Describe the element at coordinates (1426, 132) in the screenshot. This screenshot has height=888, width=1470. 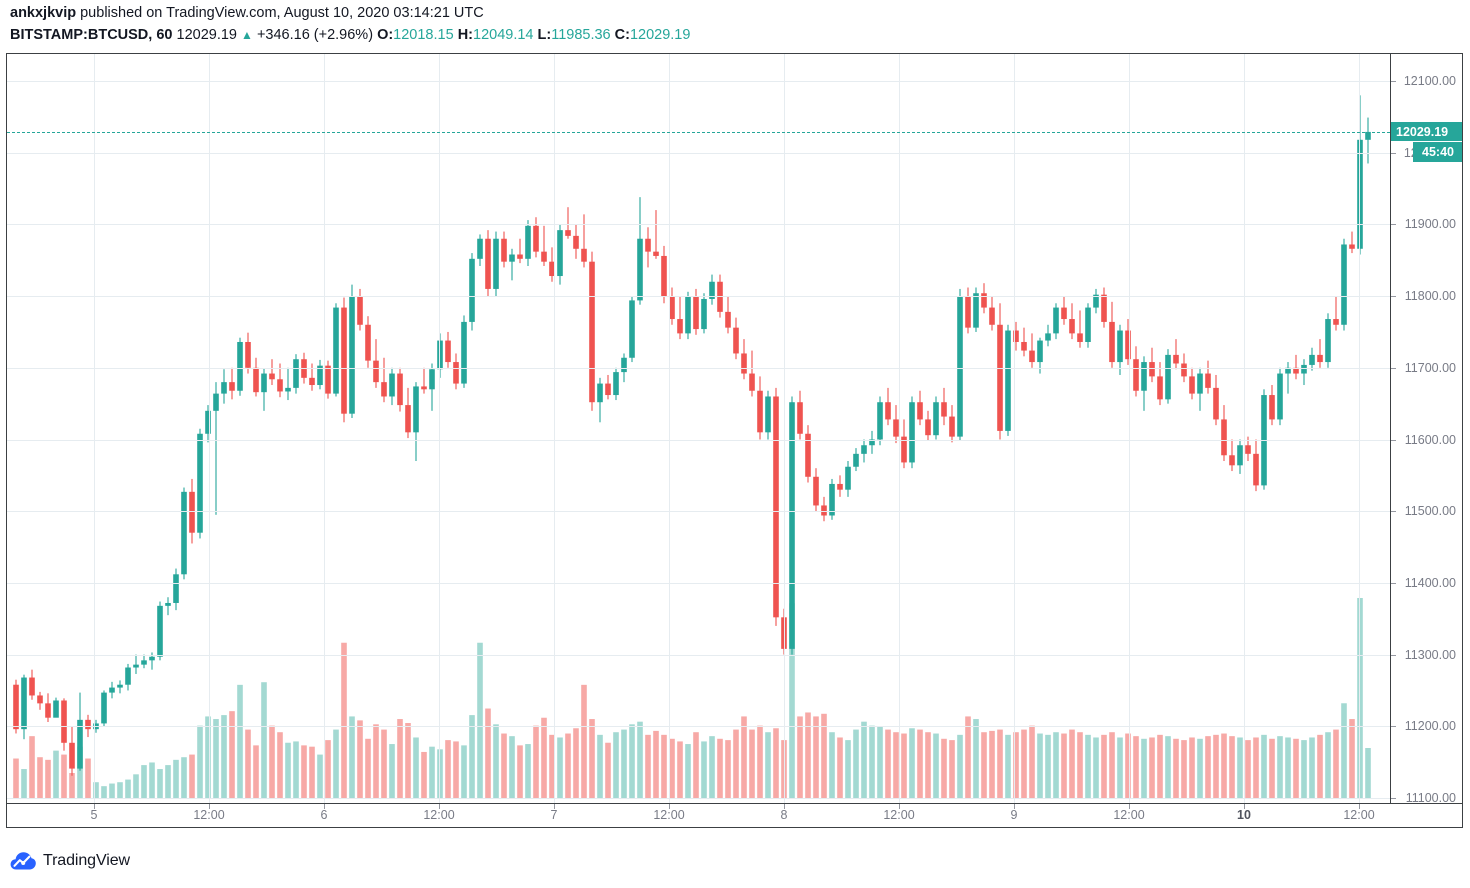
I see `current-price-badge: 12029.19` at that location.